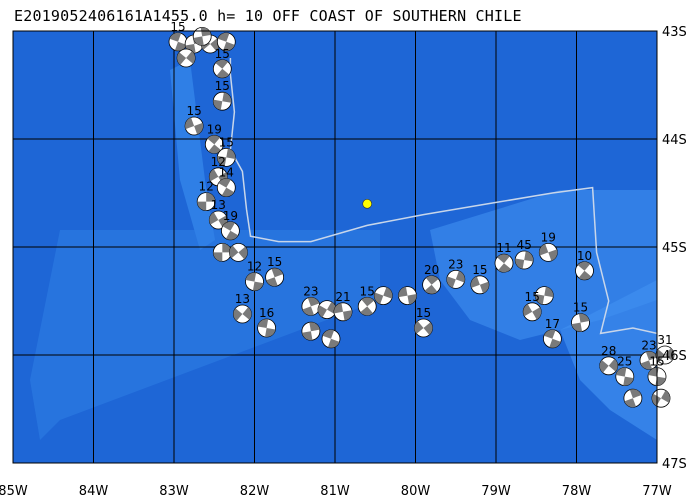  I want to click on beachball: 25, so click(625, 371).